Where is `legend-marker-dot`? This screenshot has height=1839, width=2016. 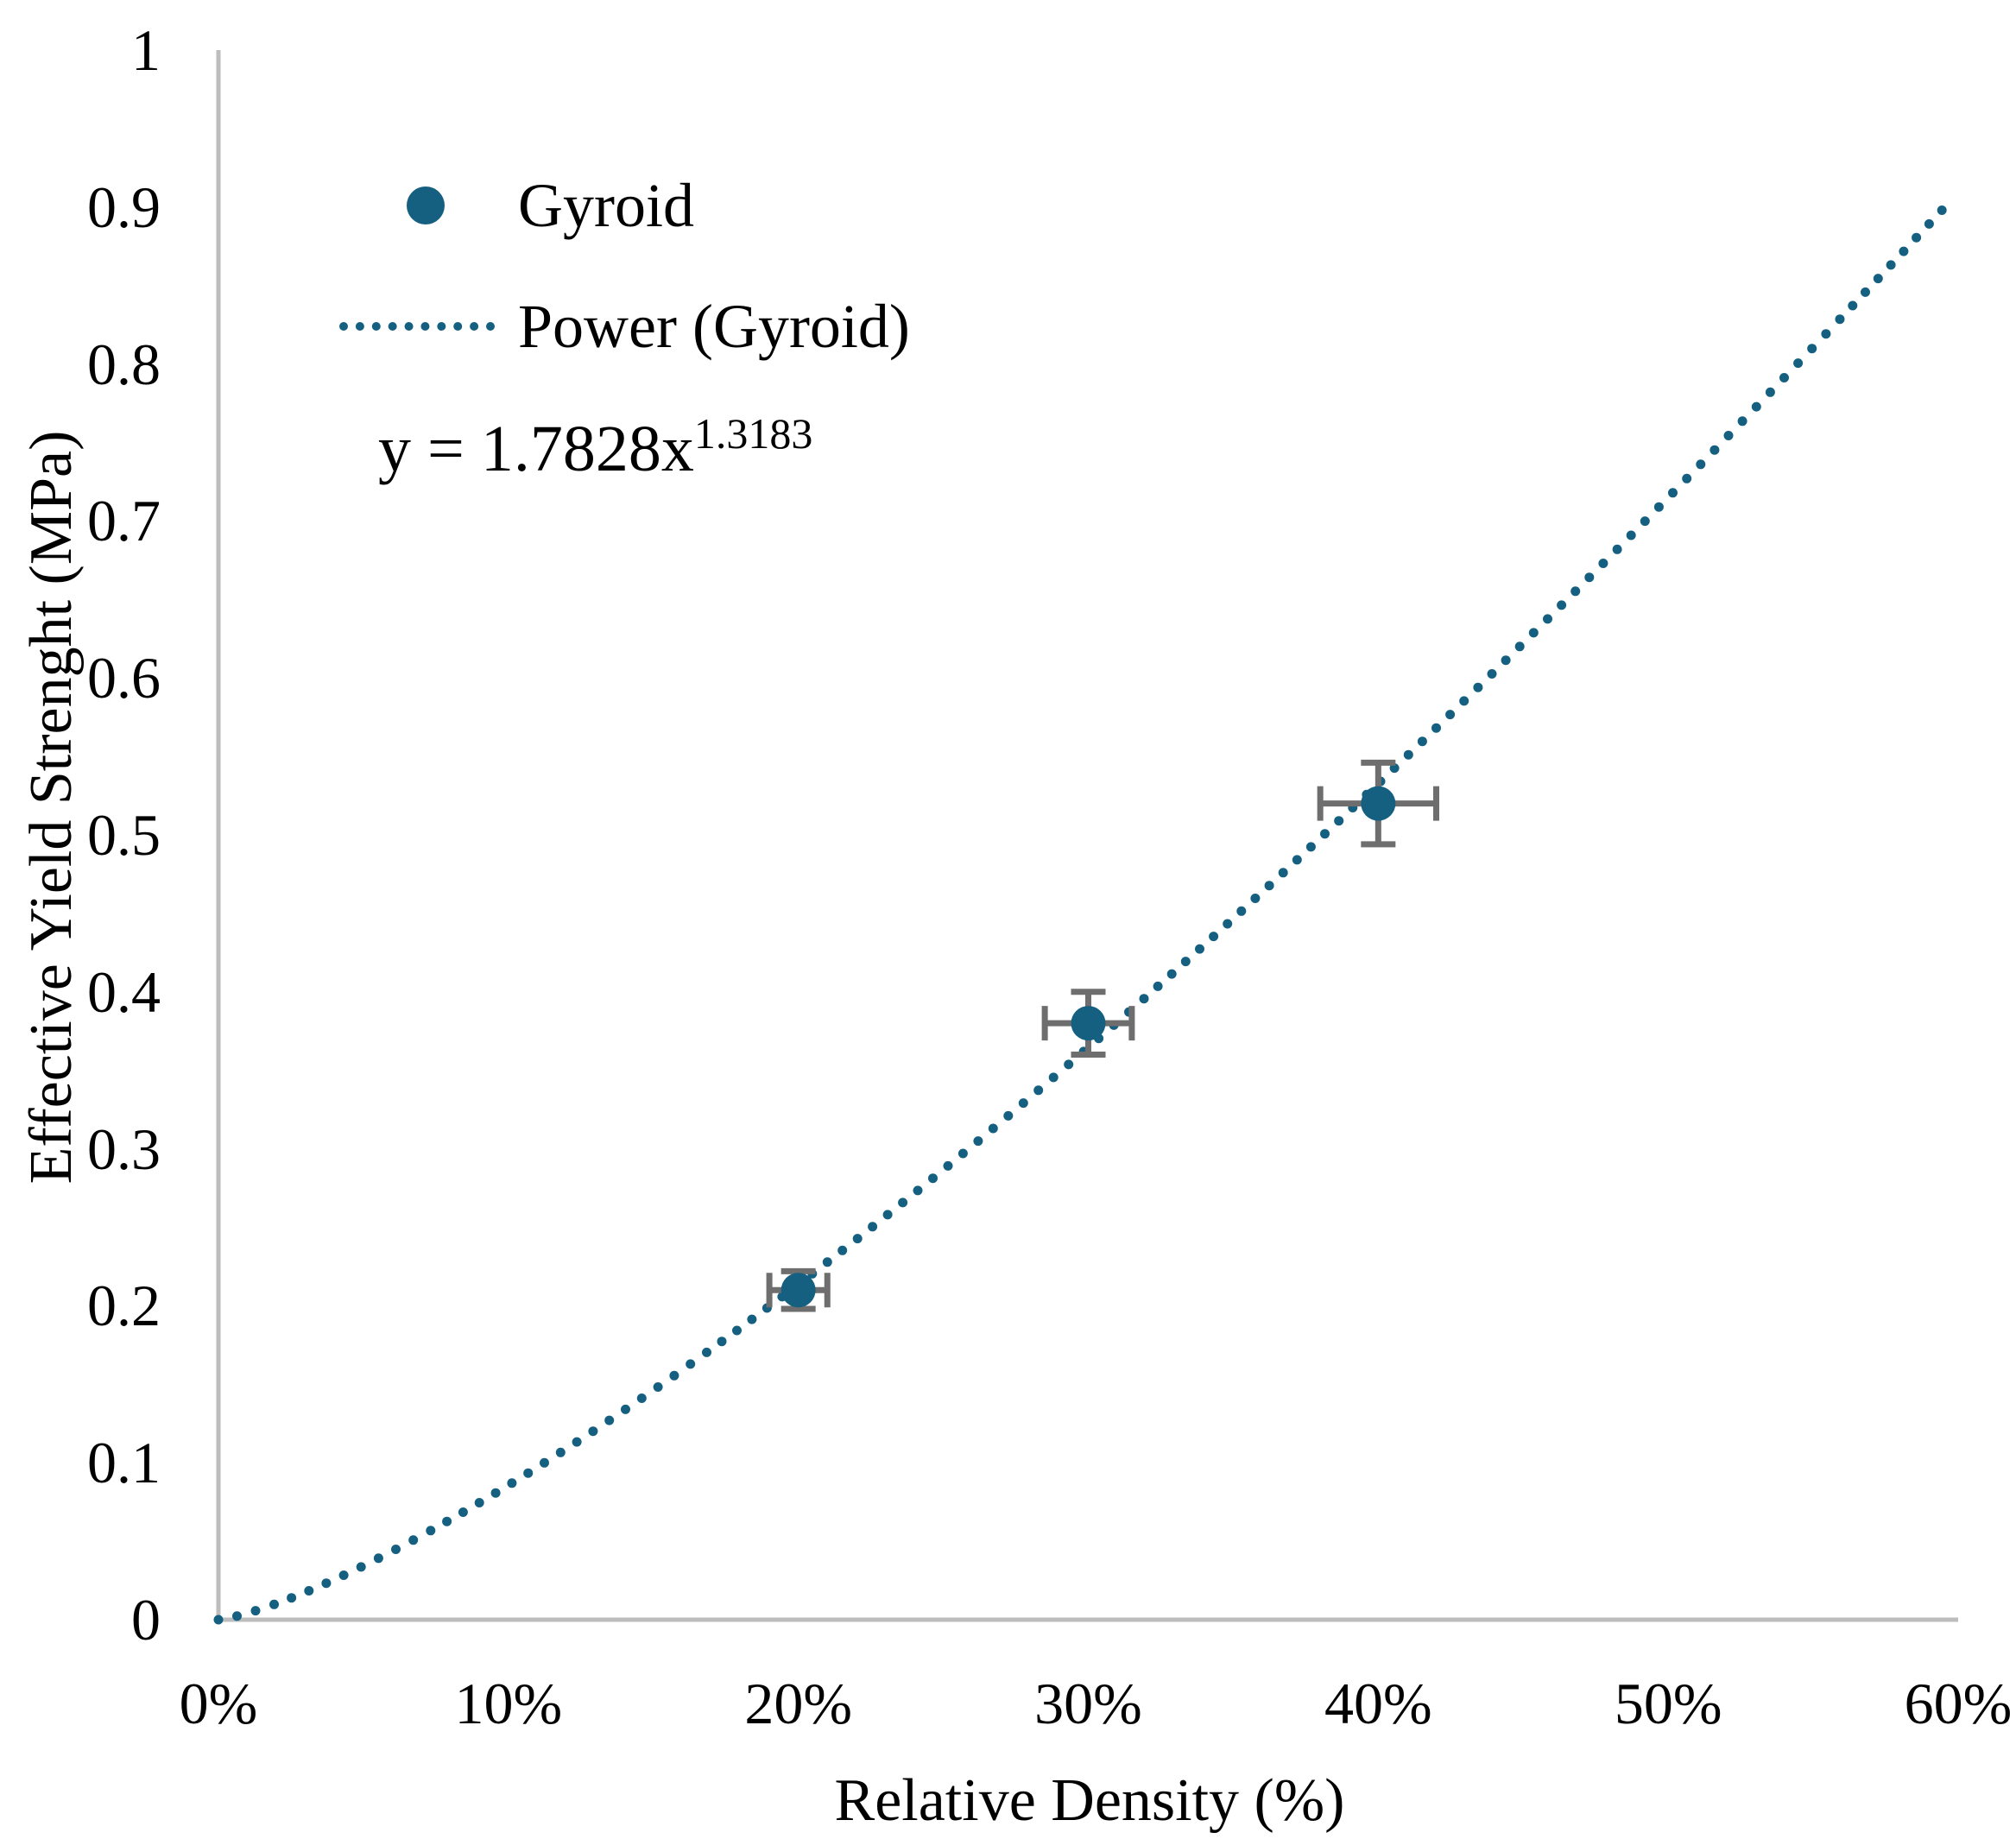 legend-marker-dot is located at coordinates (426, 205).